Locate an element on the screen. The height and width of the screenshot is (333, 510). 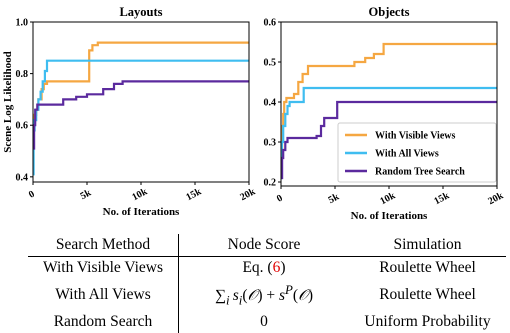
method-cell: With Visible Views is located at coordinates (103, 267).